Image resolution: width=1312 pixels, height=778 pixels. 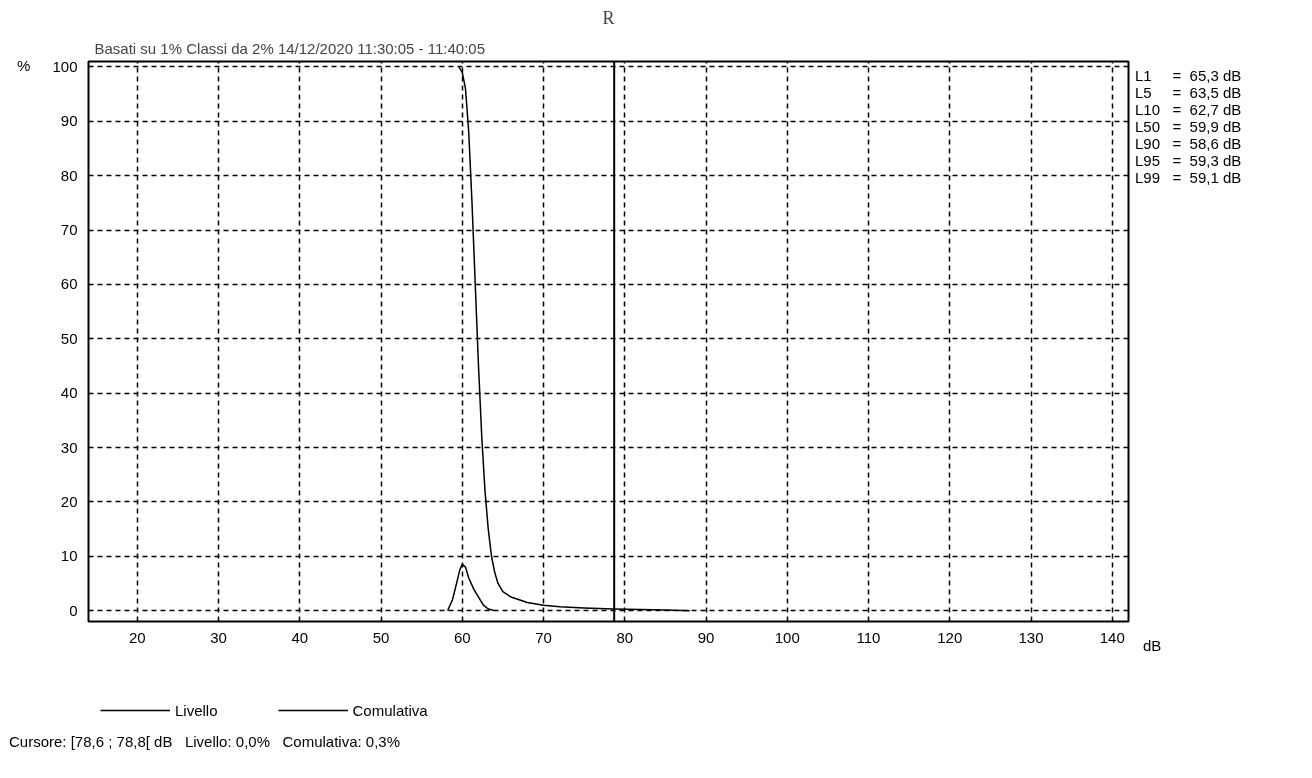 I want to click on x-tick-label: 110, so click(x=868, y=637).